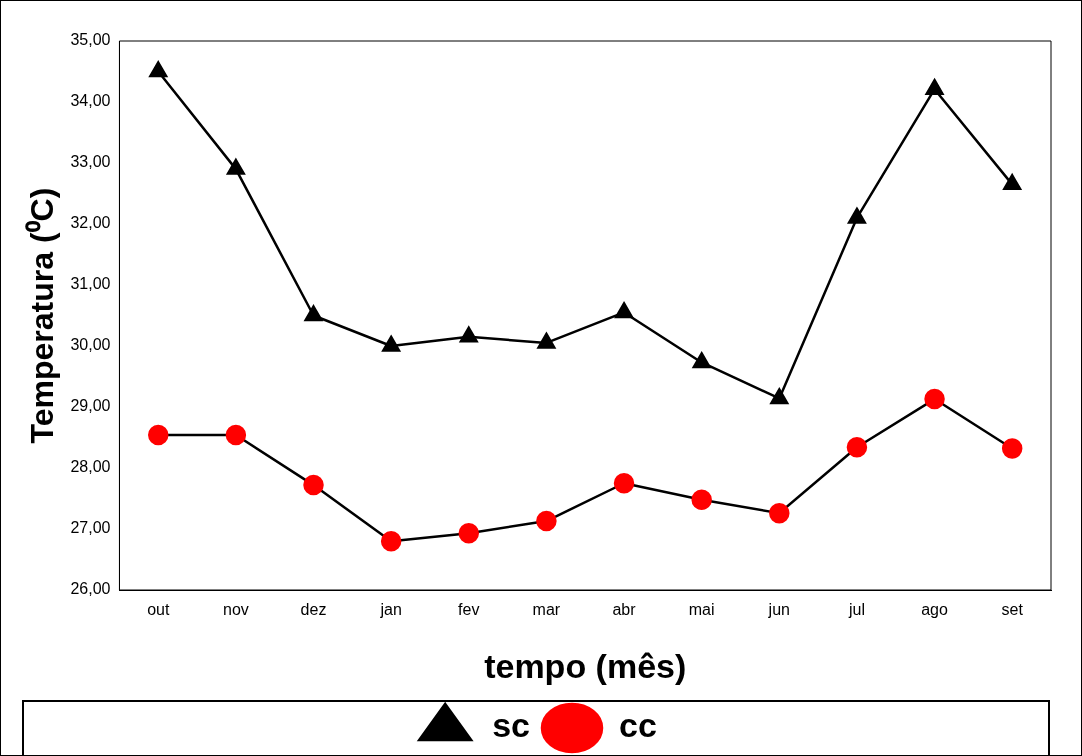  I want to click on x-tick-label: mar, so click(546, 610).